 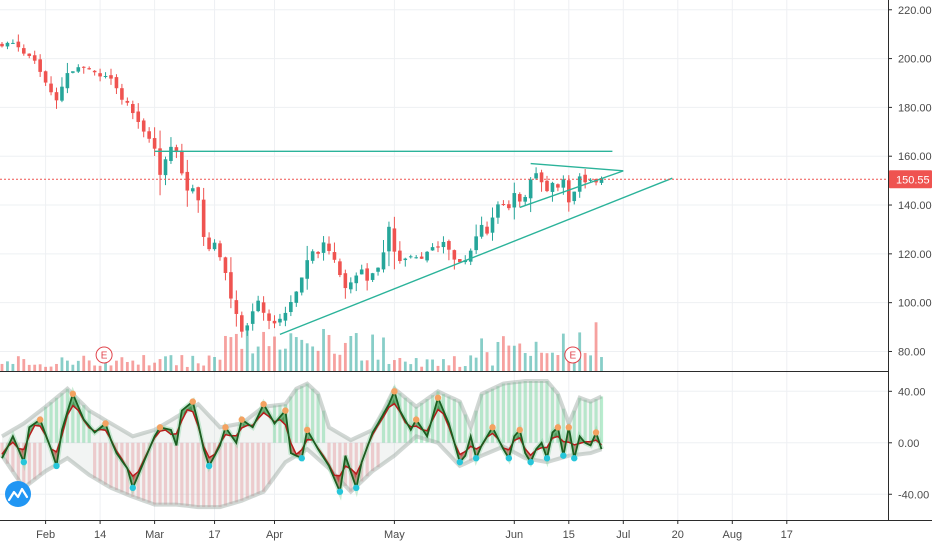 What do you see at coordinates (104, 355) in the screenshot?
I see `earnings-badge` at bounding box center [104, 355].